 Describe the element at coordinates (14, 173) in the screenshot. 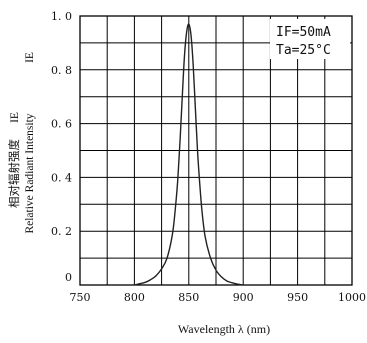

I see `y-axis-label-cn: 相对辐射强度` at that location.